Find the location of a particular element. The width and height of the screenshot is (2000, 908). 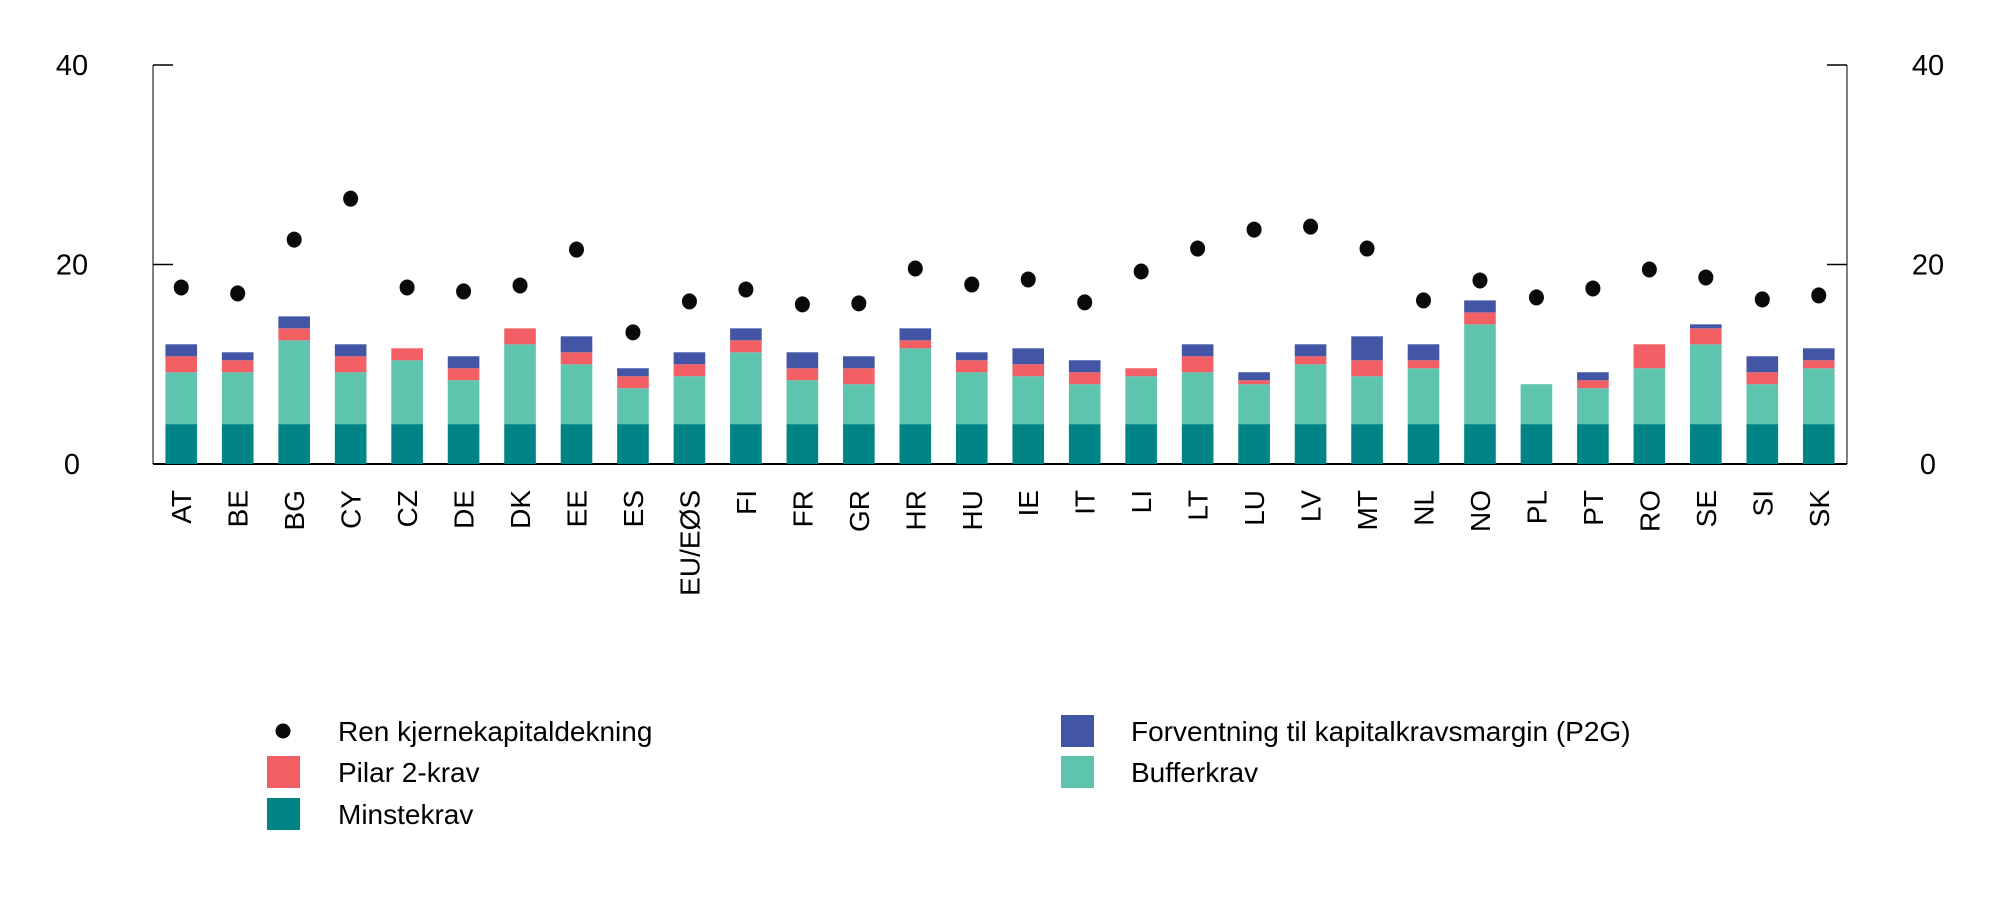

category-label: EE is located at coordinates (577, 508).